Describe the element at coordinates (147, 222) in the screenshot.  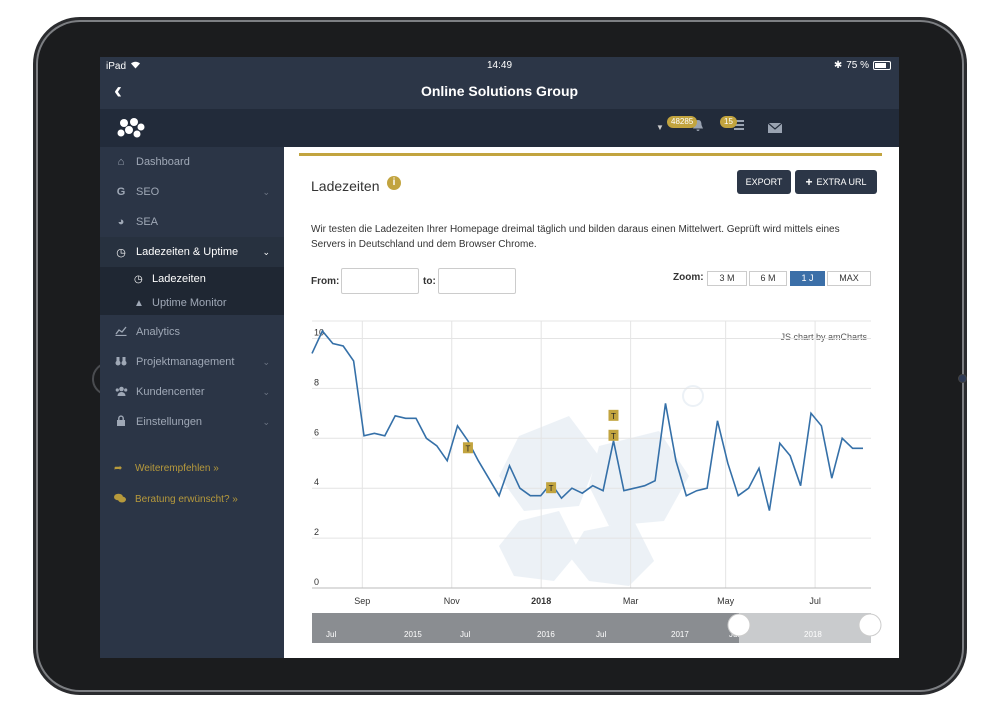
I see `sidebar-item-label: SEA` at that location.